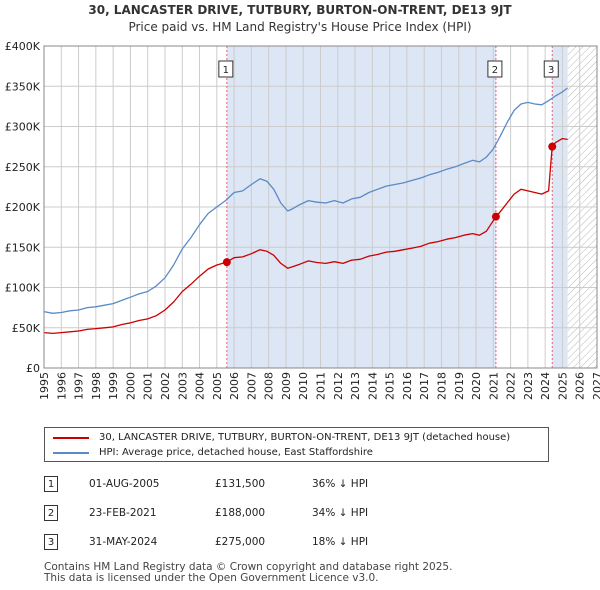  I want to click on legend-swatch-property, so click(71, 438).